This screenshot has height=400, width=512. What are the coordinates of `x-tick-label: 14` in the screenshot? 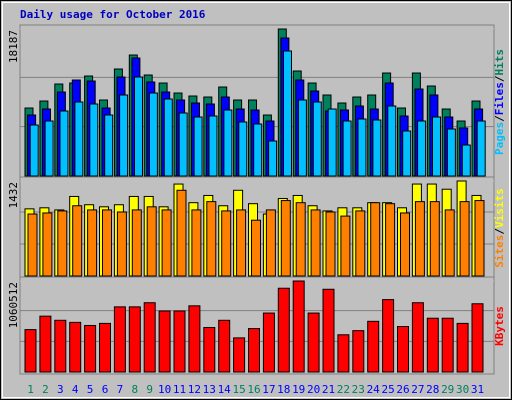 It's located at (225, 389).